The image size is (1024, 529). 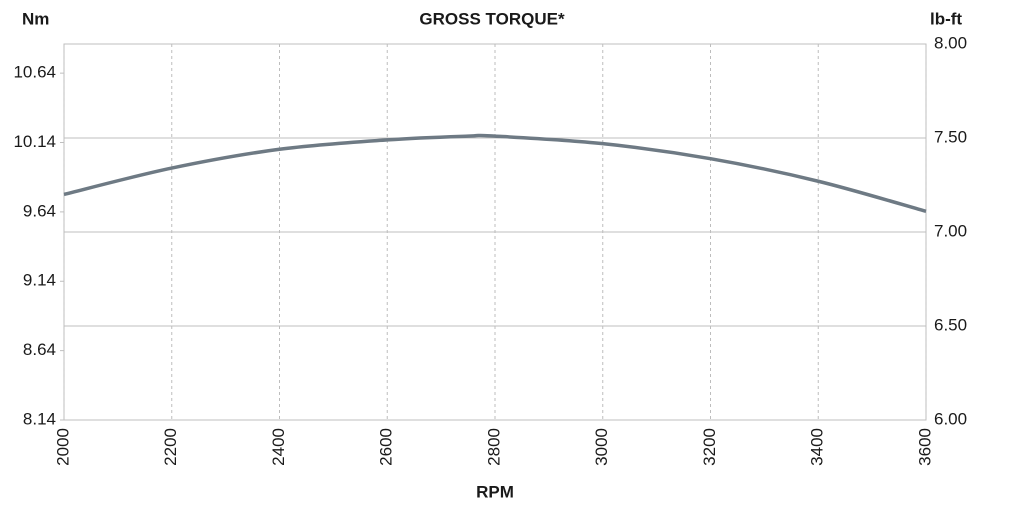 What do you see at coordinates (386, 447) in the screenshot?
I see `x-tick-label: 2600` at bounding box center [386, 447].